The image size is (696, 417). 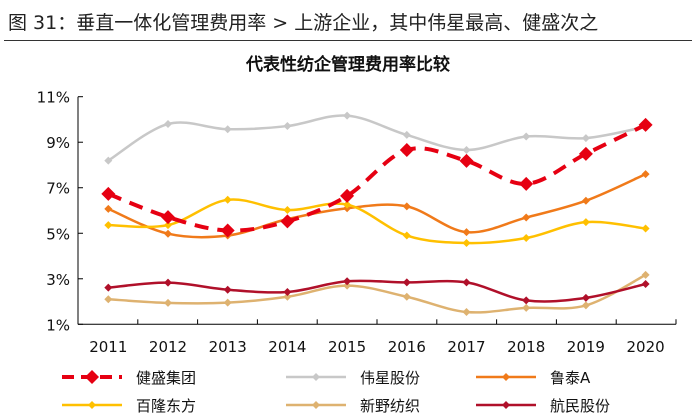 What do you see at coordinates (58, 280) in the screenshot?
I see `y-tick-label: 3%` at bounding box center [58, 280].